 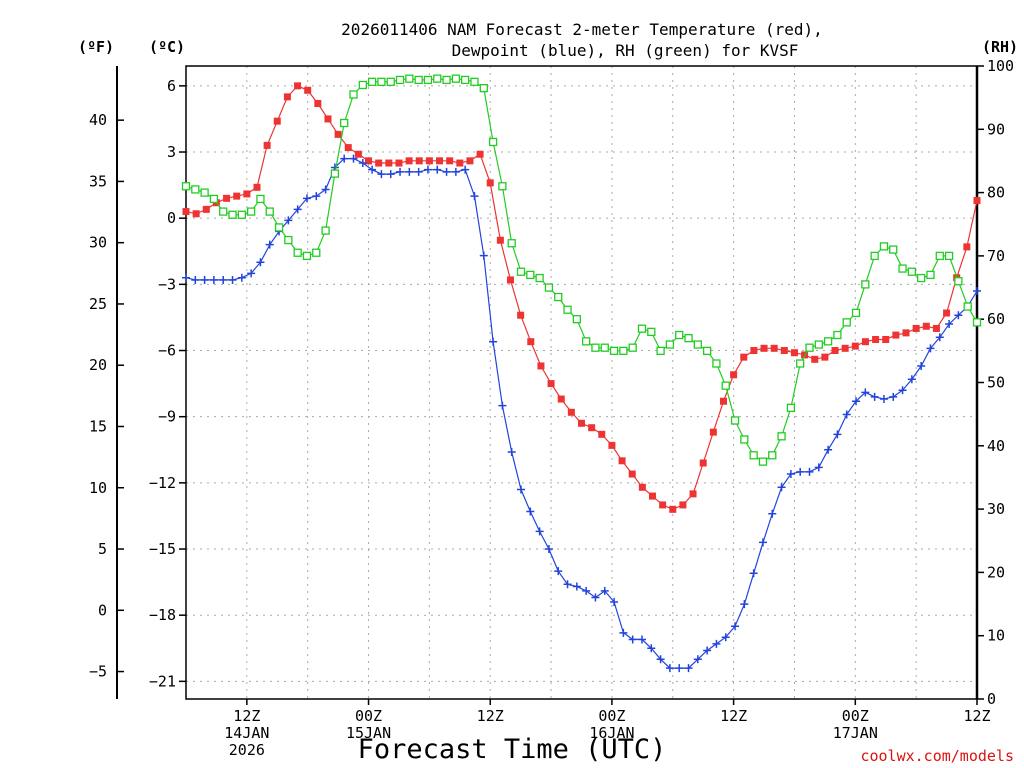 I want to click on celsius-tick-label: −12, so click(x=162, y=483).